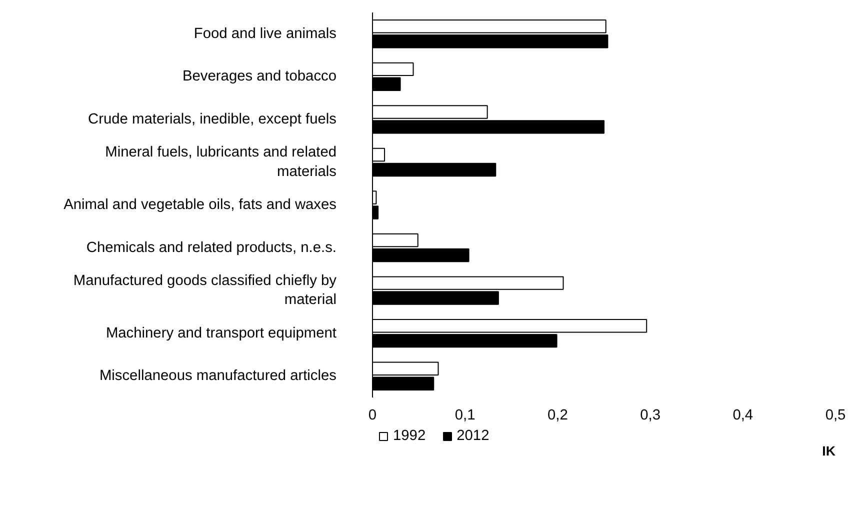 The width and height of the screenshot is (861, 510). Describe the element at coordinates (218, 376) in the screenshot. I see `y-tick-label: Miscellaneous manufactured articles` at that location.